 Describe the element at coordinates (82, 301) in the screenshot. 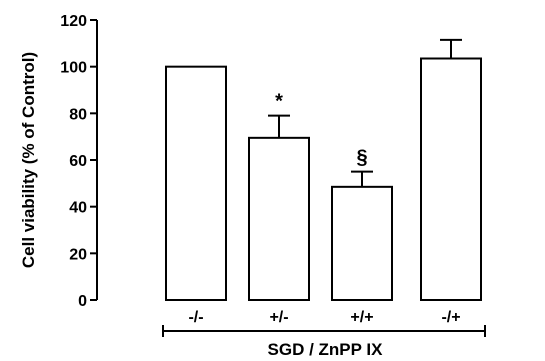

I see `y-tick-label: 0` at that location.